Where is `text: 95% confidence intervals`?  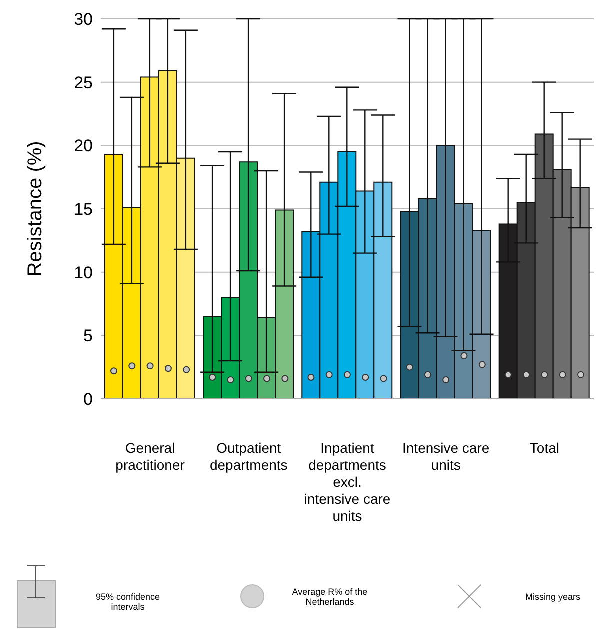 text: 95% confidence intervals is located at coordinates (128, 602).